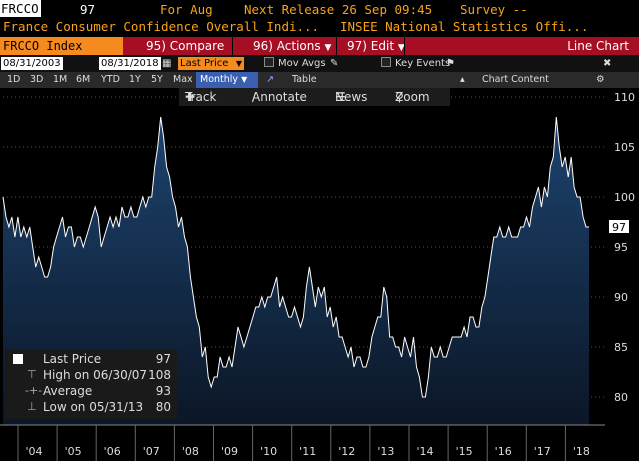 The width and height of the screenshot is (639, 461). Describe the element at coordinates (382, 46) in the screenshot. I see `edit-label: Edit` at that location.